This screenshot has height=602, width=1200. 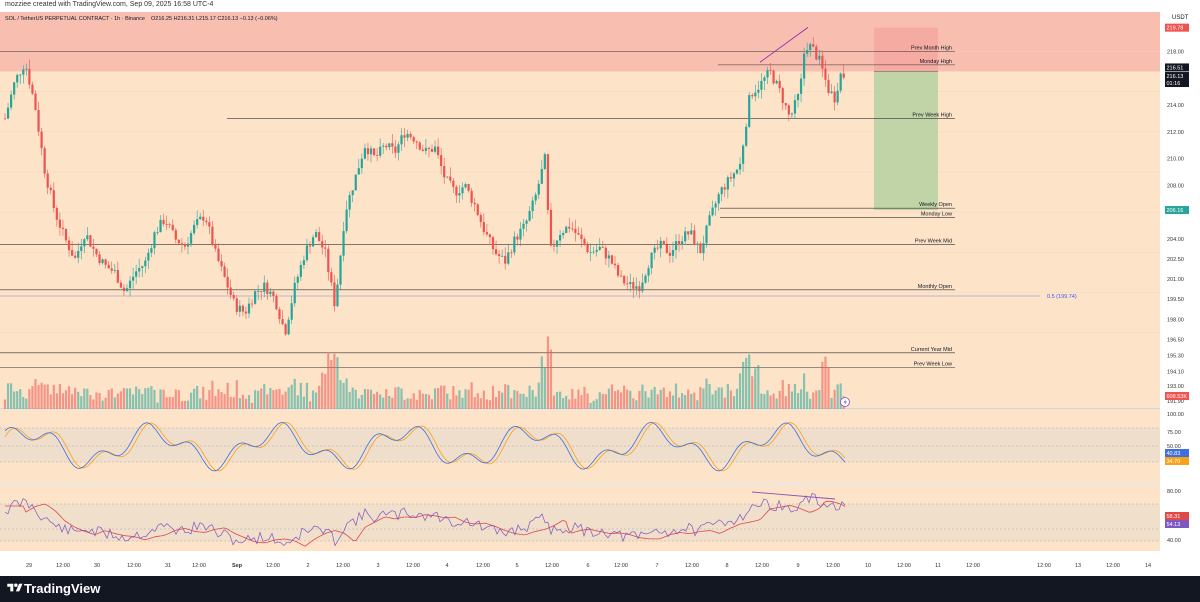 I want to click on stop-loss-zone, so click(x=906, y=49).